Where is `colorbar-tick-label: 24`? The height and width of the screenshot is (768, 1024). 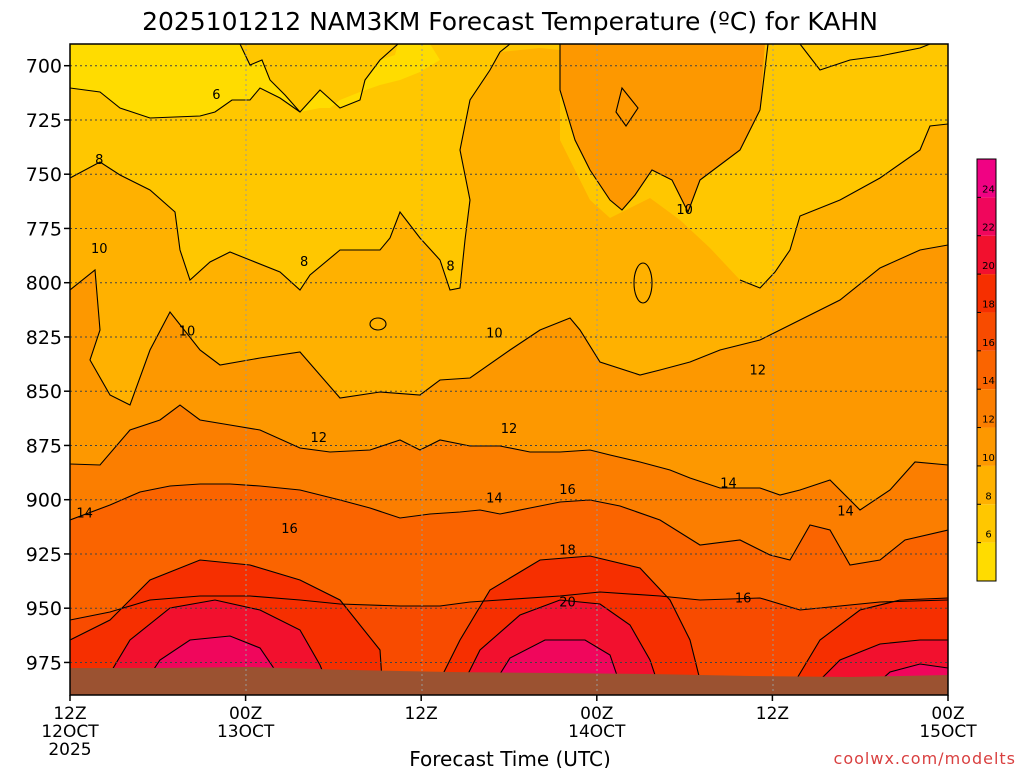
colorbar-tick-label: 24 is located at coordinates (988, 189).